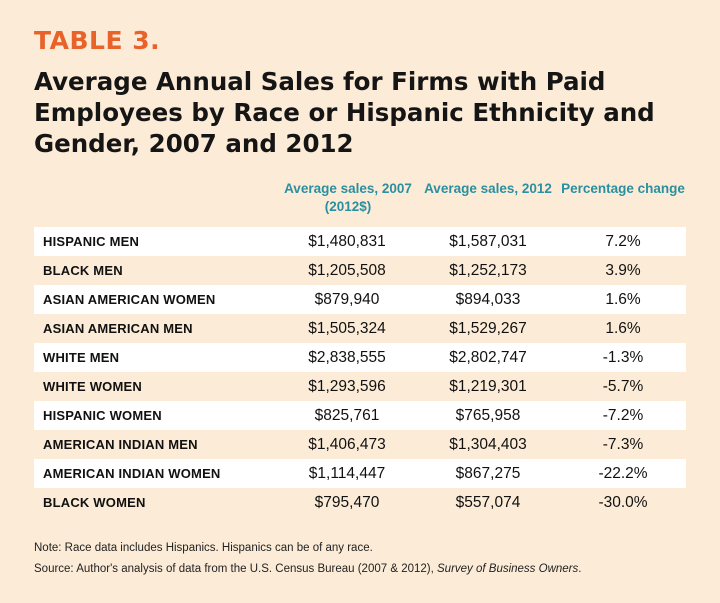 Image resolution: width=720 pixels, height=603 pixels. I want to click on percentage-change-cell: -30.0%, so click(623, 502).